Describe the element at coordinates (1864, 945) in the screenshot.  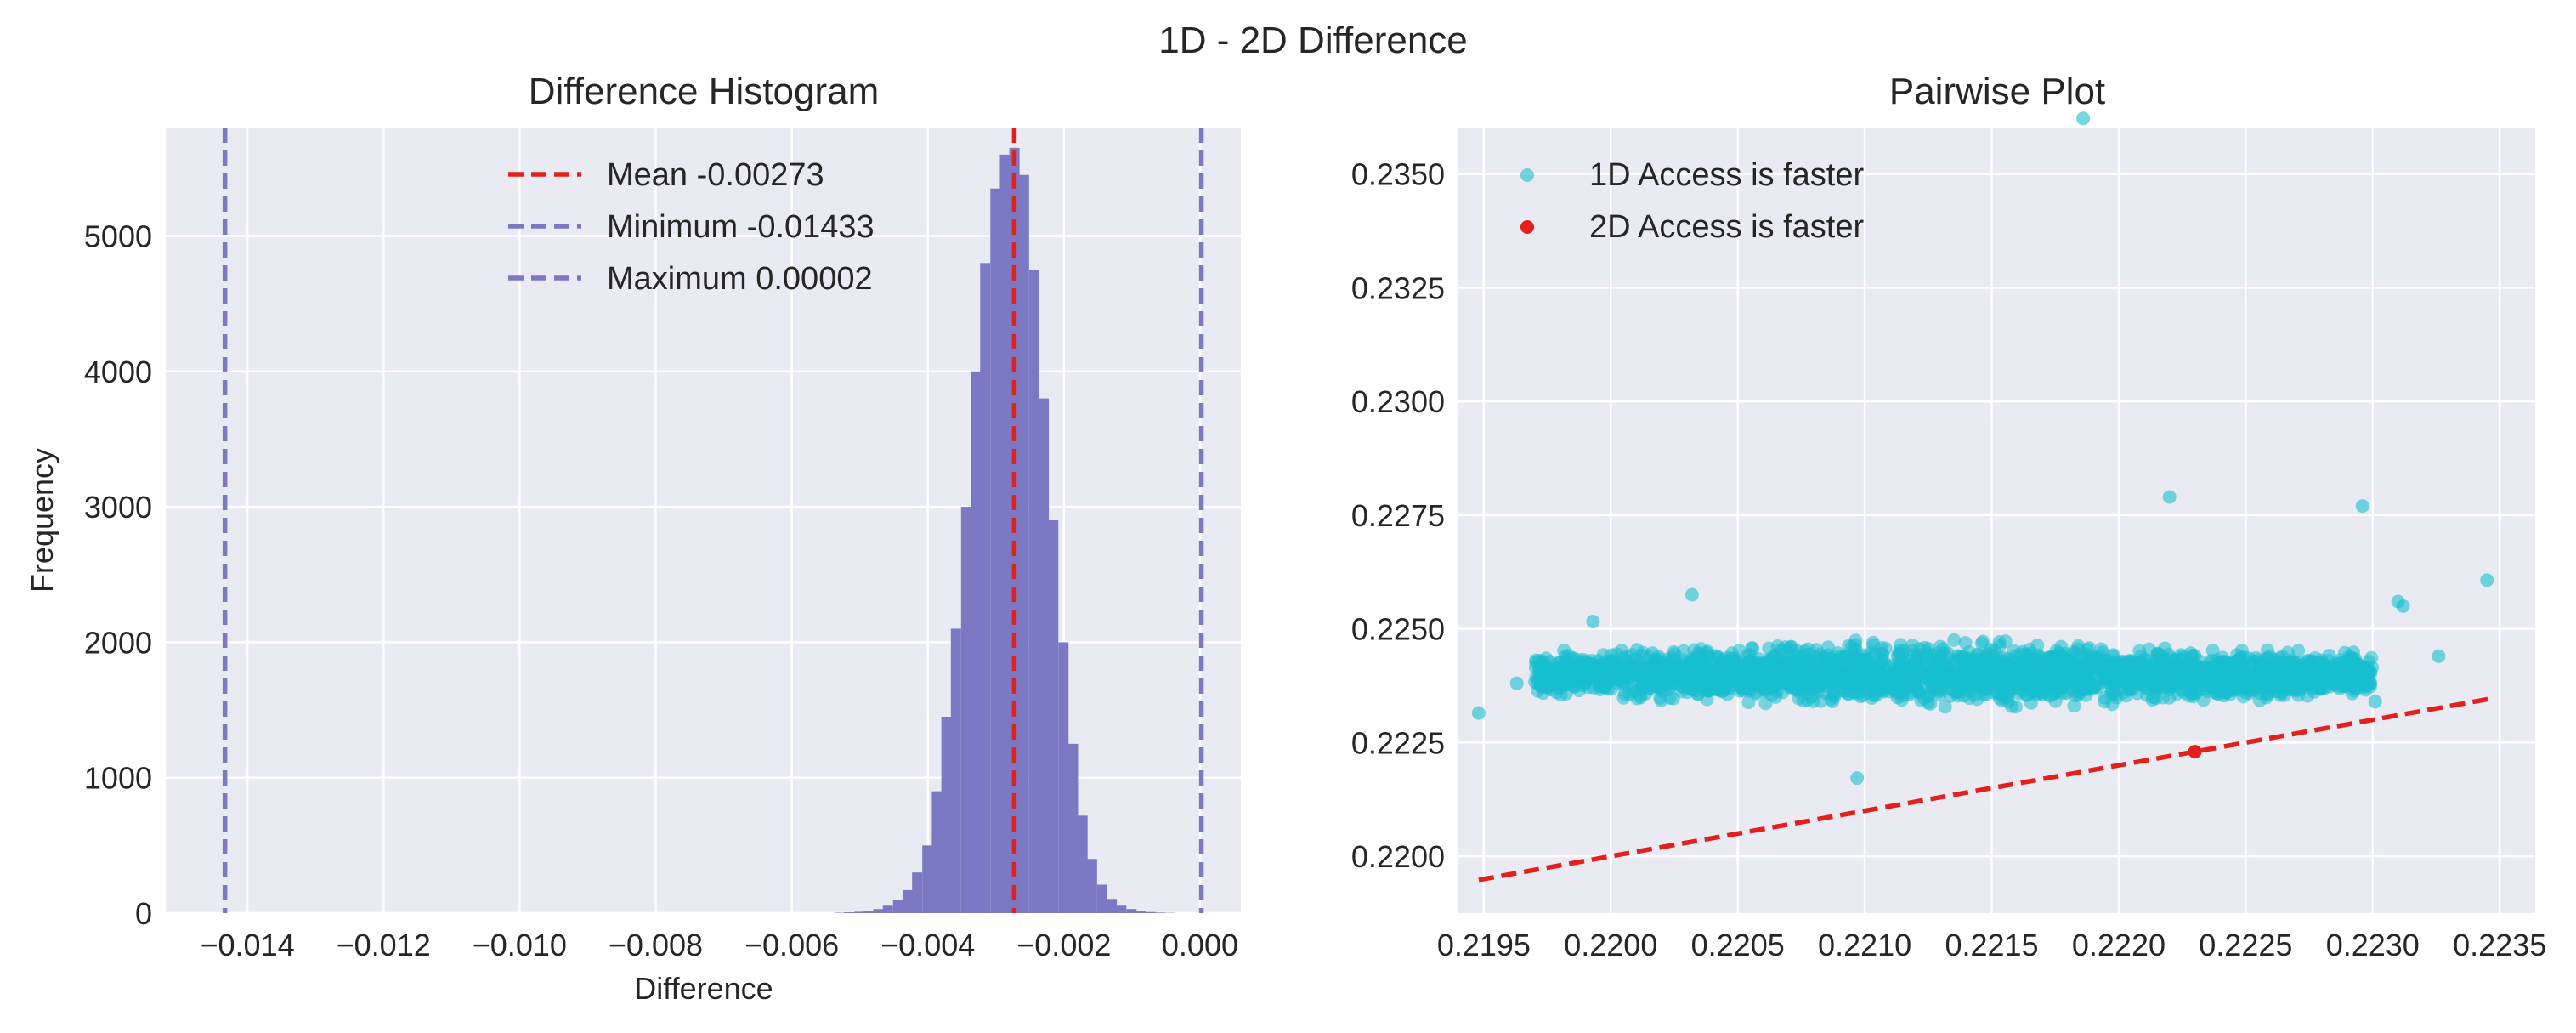
I see `scatter-x-tick-label: 0.2210` at that location.